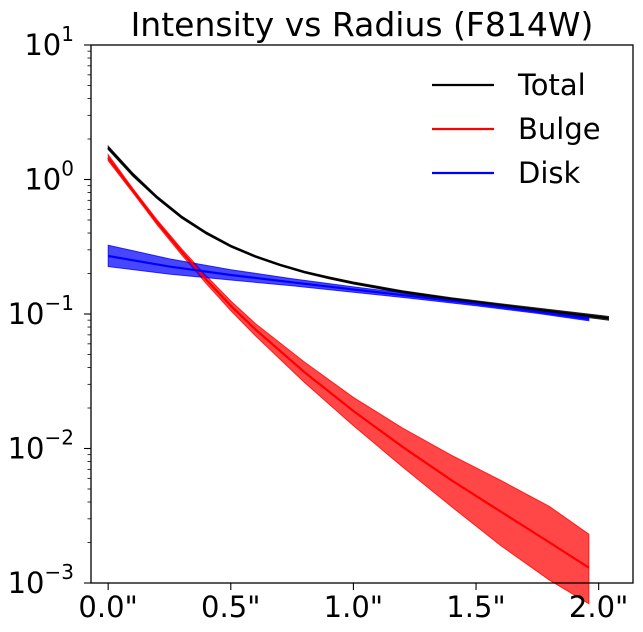 The height and width of the screenshot is (632, 643). Describe the element at coordinates (559, 129) in the screenshot. I see `legend-label-bulge: Bulge` at that location.